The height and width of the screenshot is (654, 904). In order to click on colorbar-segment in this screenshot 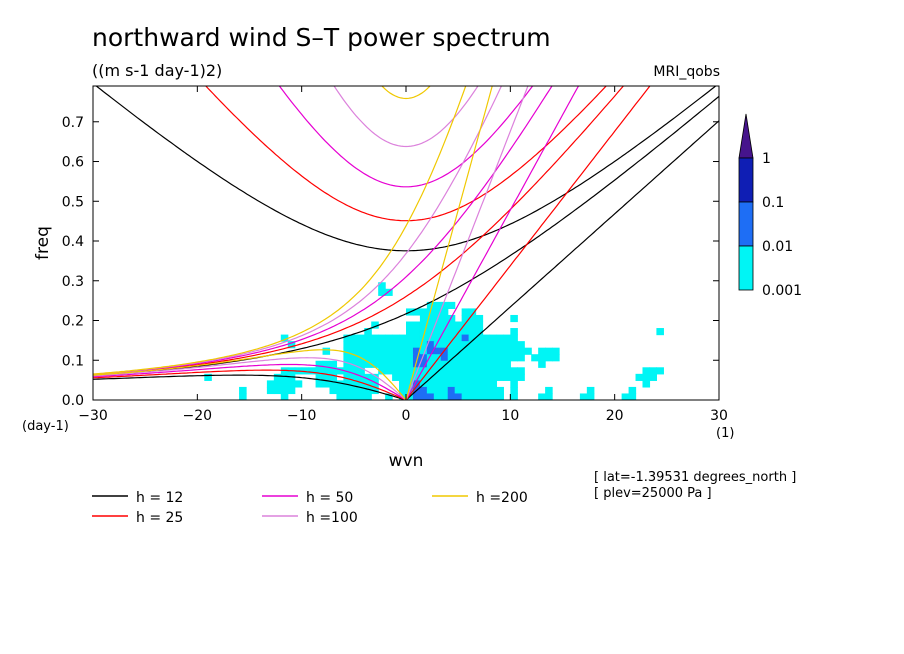, I will do `click(746, 268)`.